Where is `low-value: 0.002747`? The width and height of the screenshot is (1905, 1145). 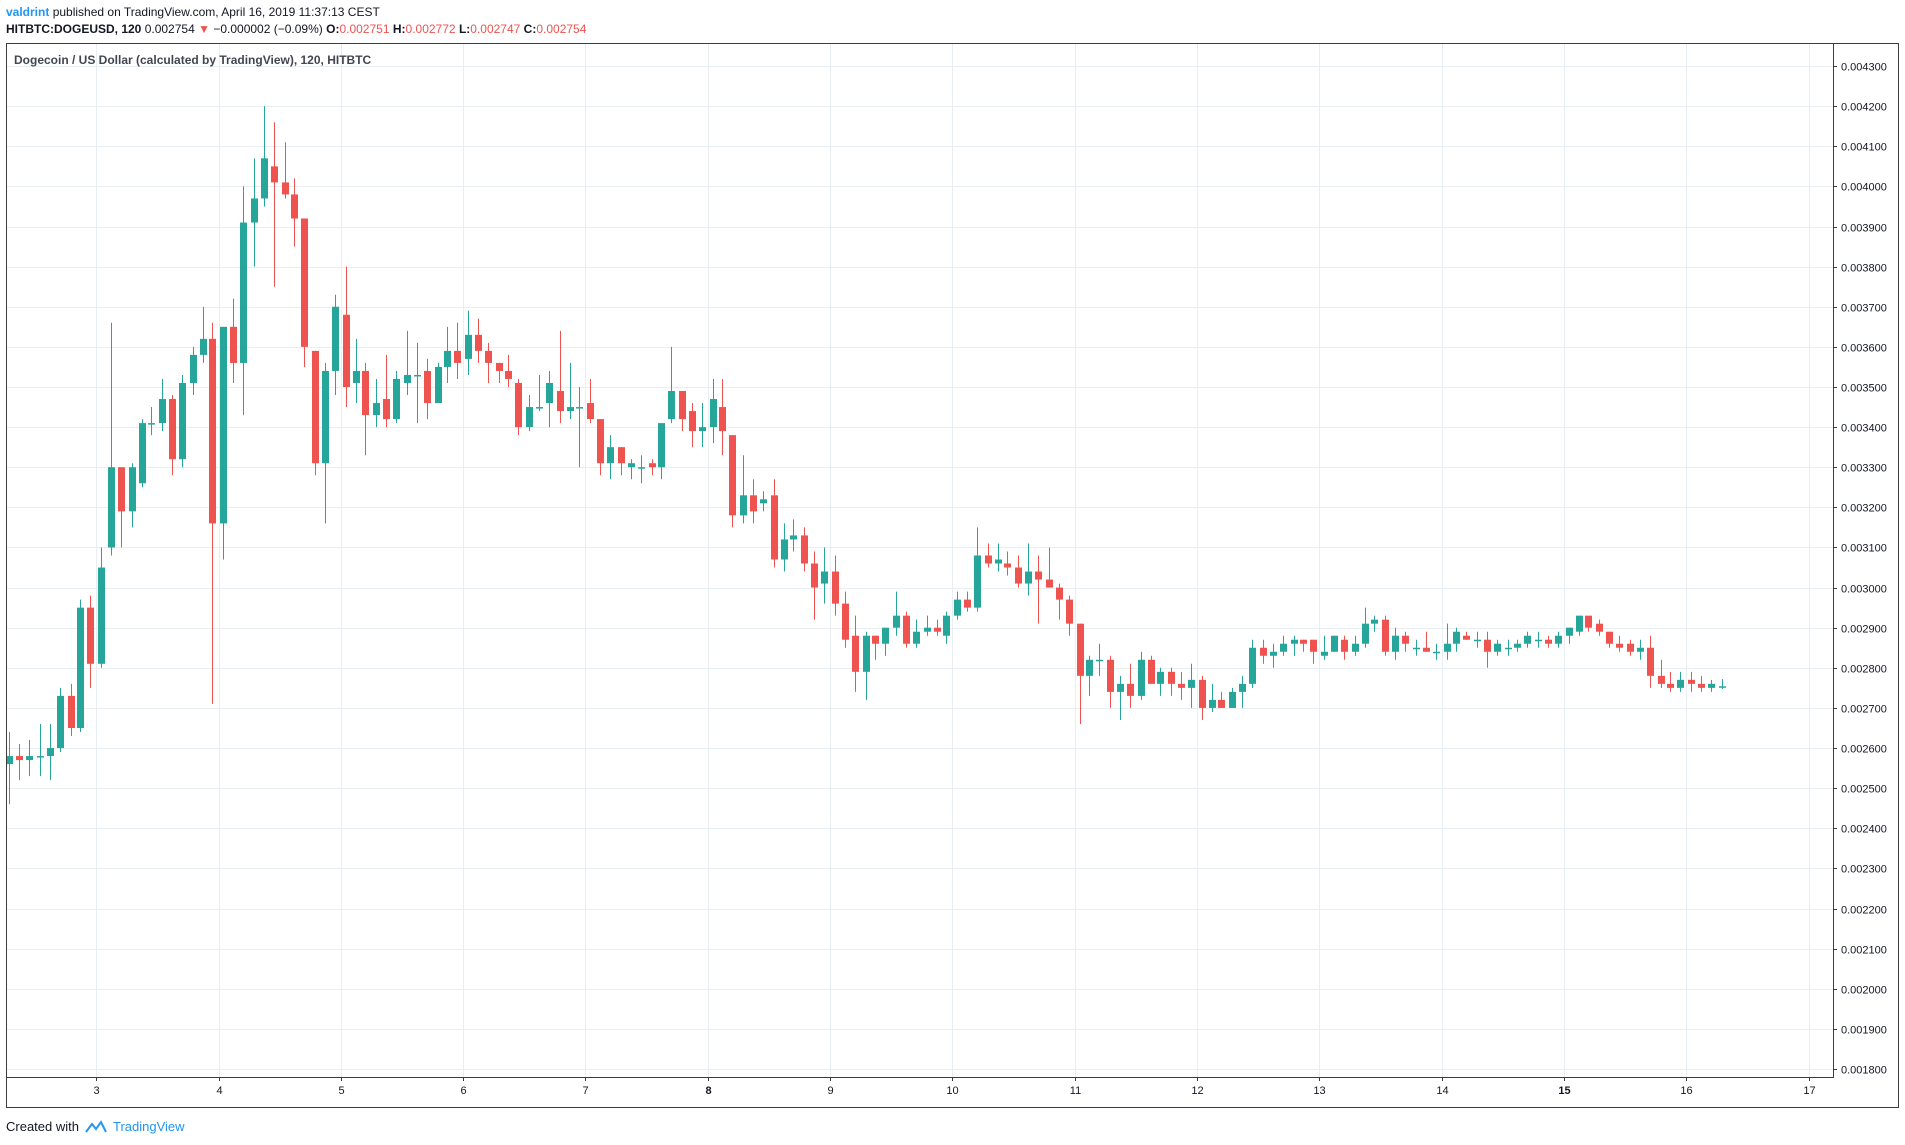
low-value: 0.002747 is located at coordinates (495, 29).